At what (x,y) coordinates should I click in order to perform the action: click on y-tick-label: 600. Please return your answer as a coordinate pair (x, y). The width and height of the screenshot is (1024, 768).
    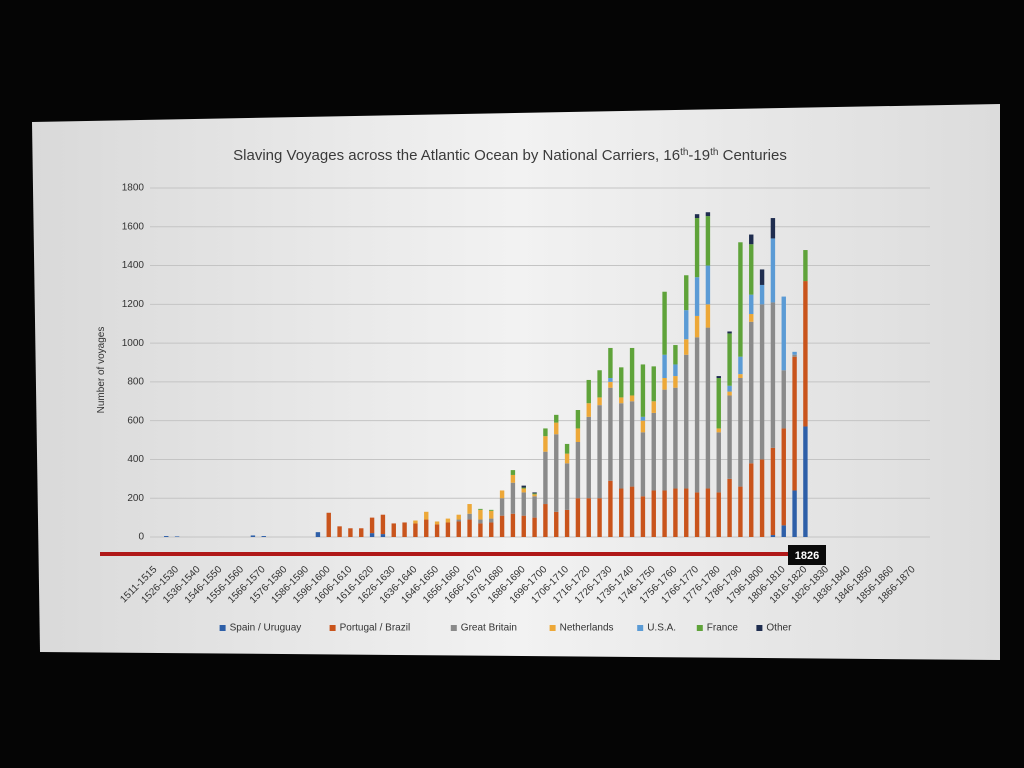
    Looking at the image, I should click on (135, 420).